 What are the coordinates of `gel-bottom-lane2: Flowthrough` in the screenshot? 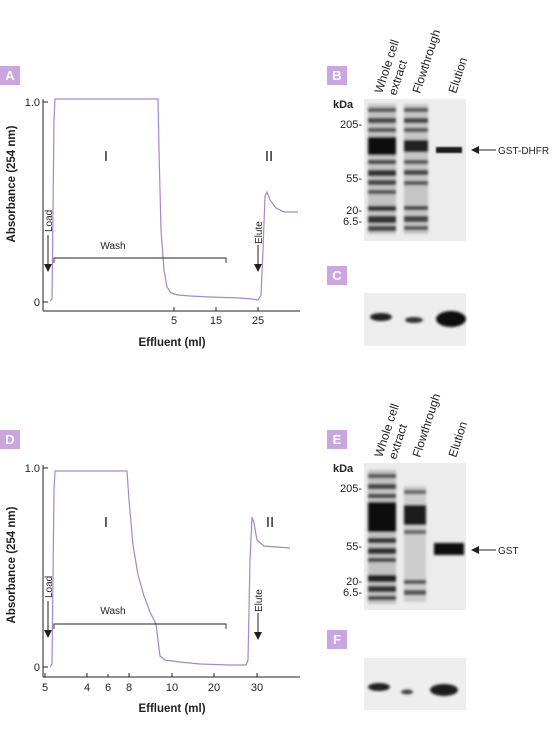 It's located at (427, 425).